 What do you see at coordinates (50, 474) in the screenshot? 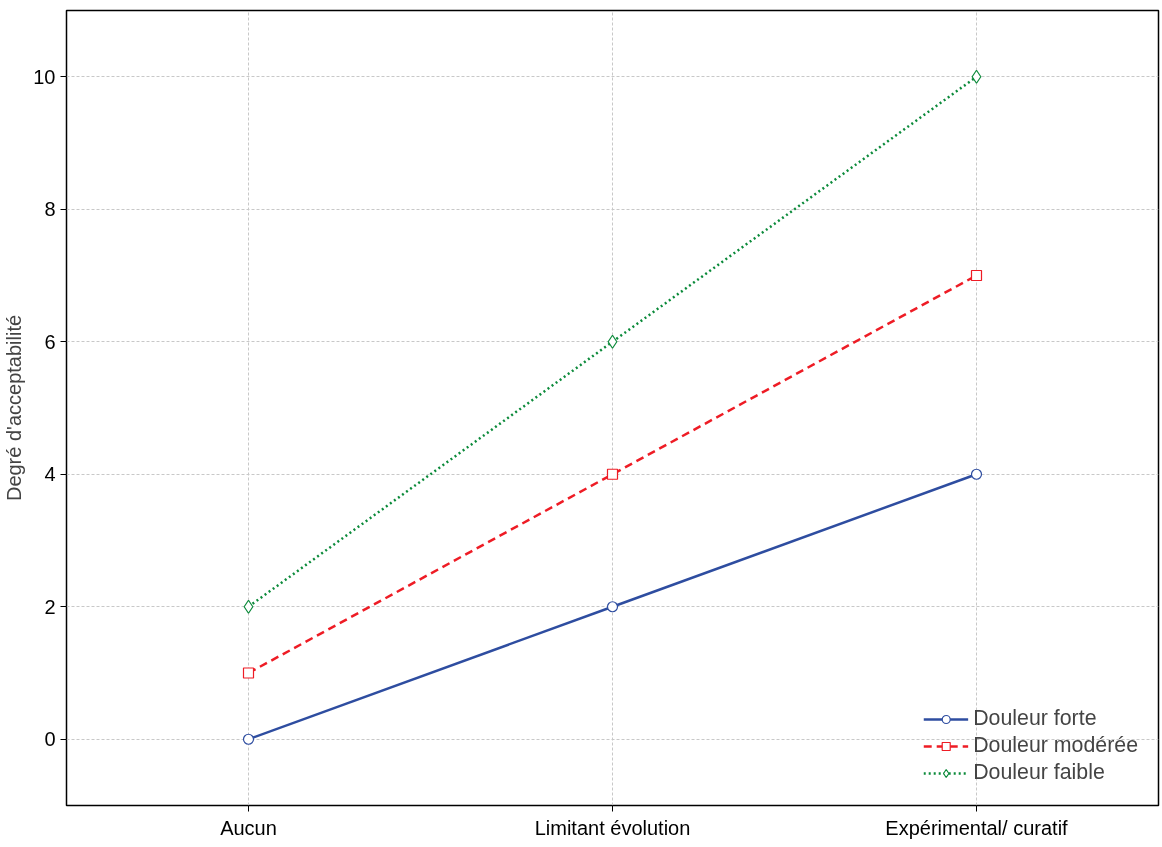
I see `y-tick-label: 4` at bounding box center [50, 474].